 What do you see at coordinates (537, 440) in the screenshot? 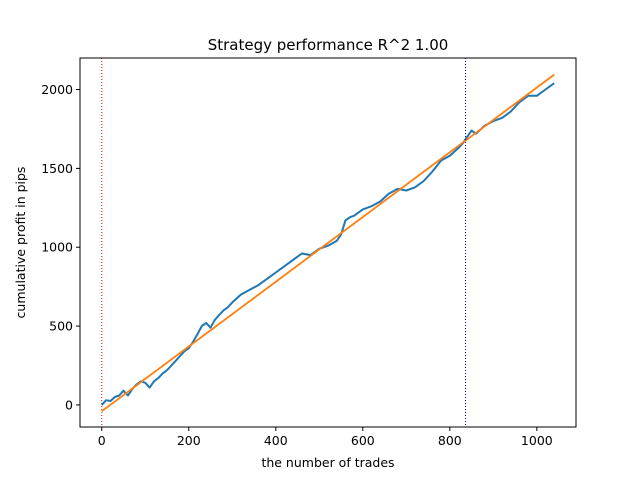
I see `x-tick-label: 1000` at bounding box center [537, 440].